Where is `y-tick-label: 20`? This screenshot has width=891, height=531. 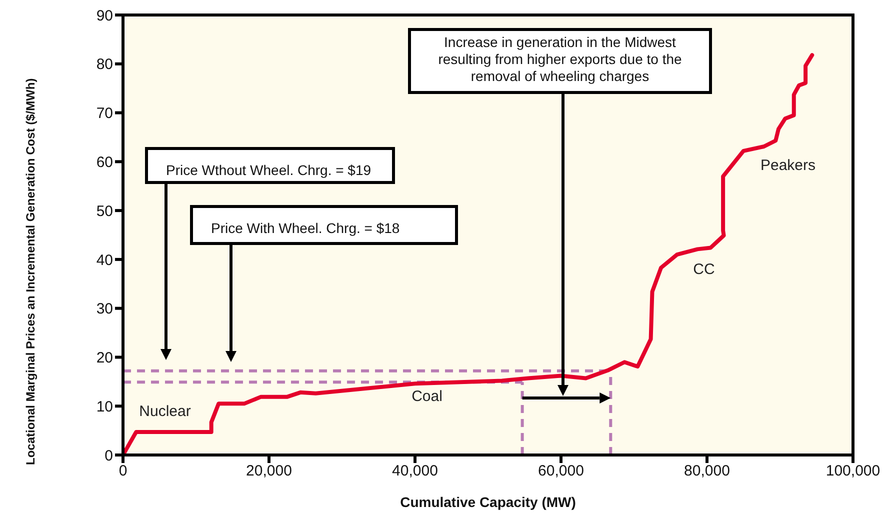 y-tick-label: 20 is located at coordinates (104, 358).